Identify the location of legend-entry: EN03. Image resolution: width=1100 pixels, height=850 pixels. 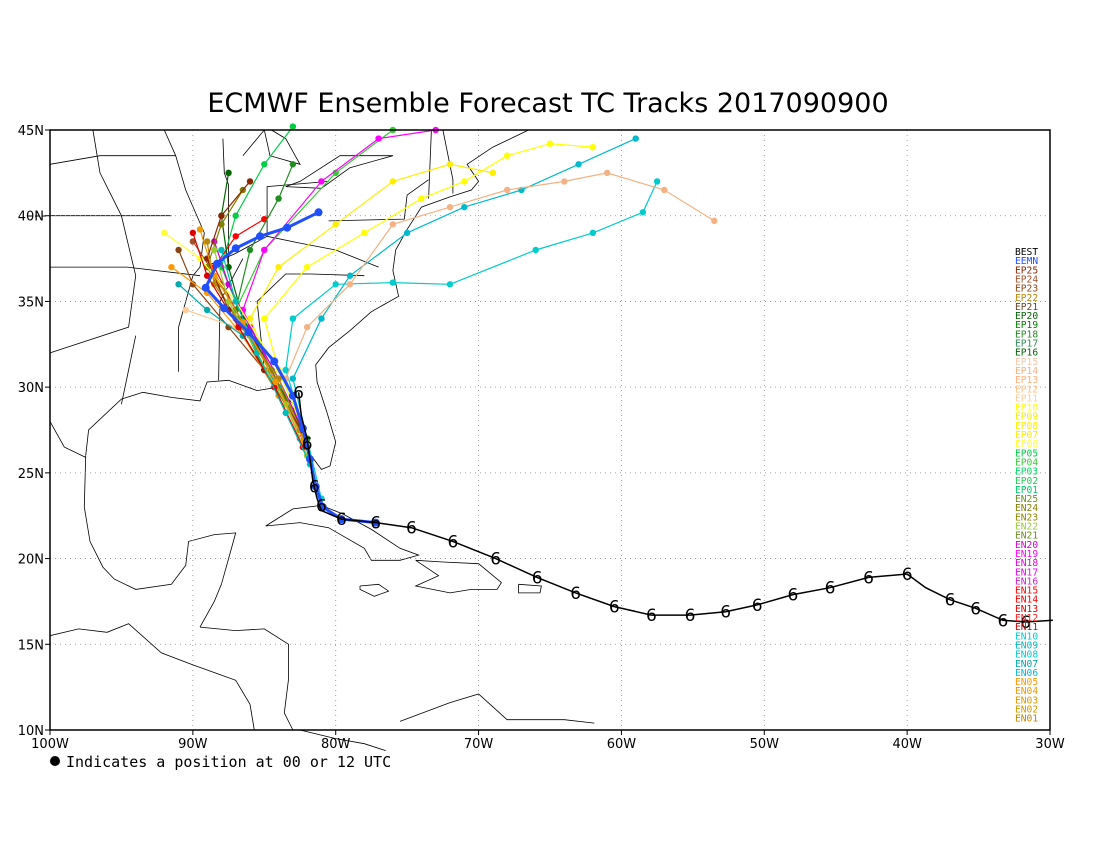
(1026, 700).